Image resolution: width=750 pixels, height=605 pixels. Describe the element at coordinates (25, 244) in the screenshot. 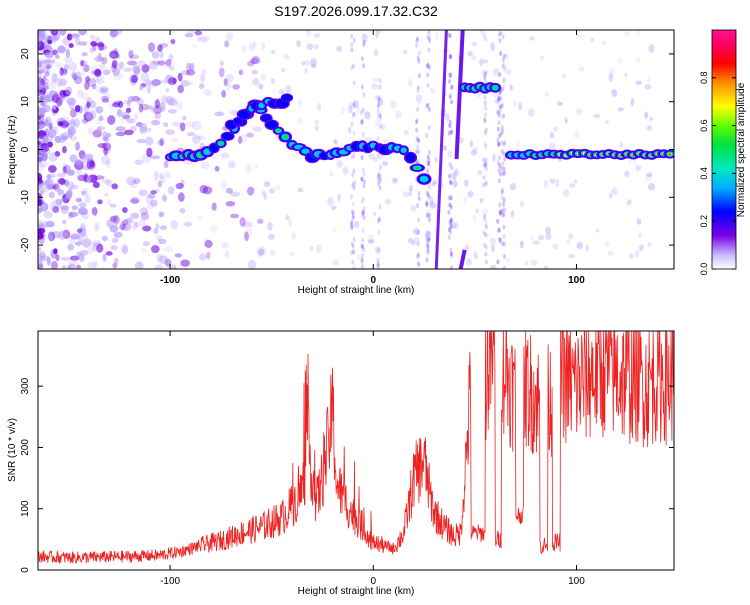

I see `spectrogram-y-tick-label: -20` at that location.